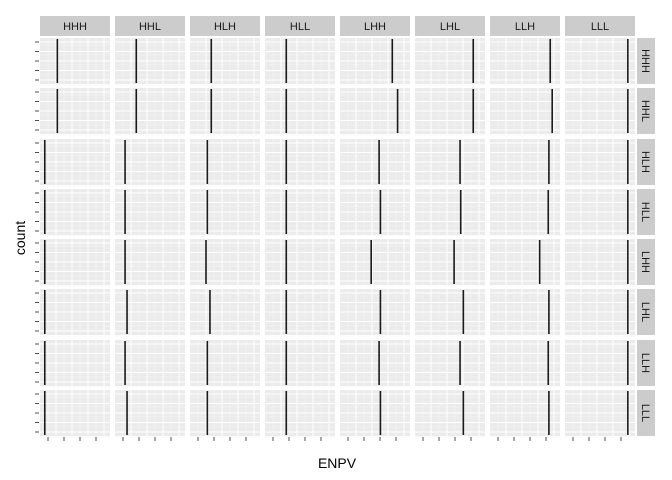 The height and width of the screenshot is (480, 672). I want to click on facet-panel-LHH-HLH, so click(225, 263).